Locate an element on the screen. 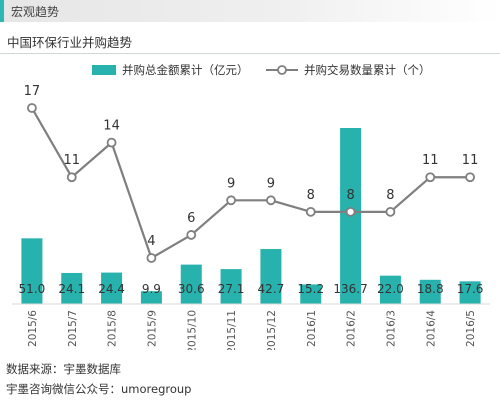 The image size is (500, 400). bar-value-label: 15.2 is located at coordinates (310, 289).